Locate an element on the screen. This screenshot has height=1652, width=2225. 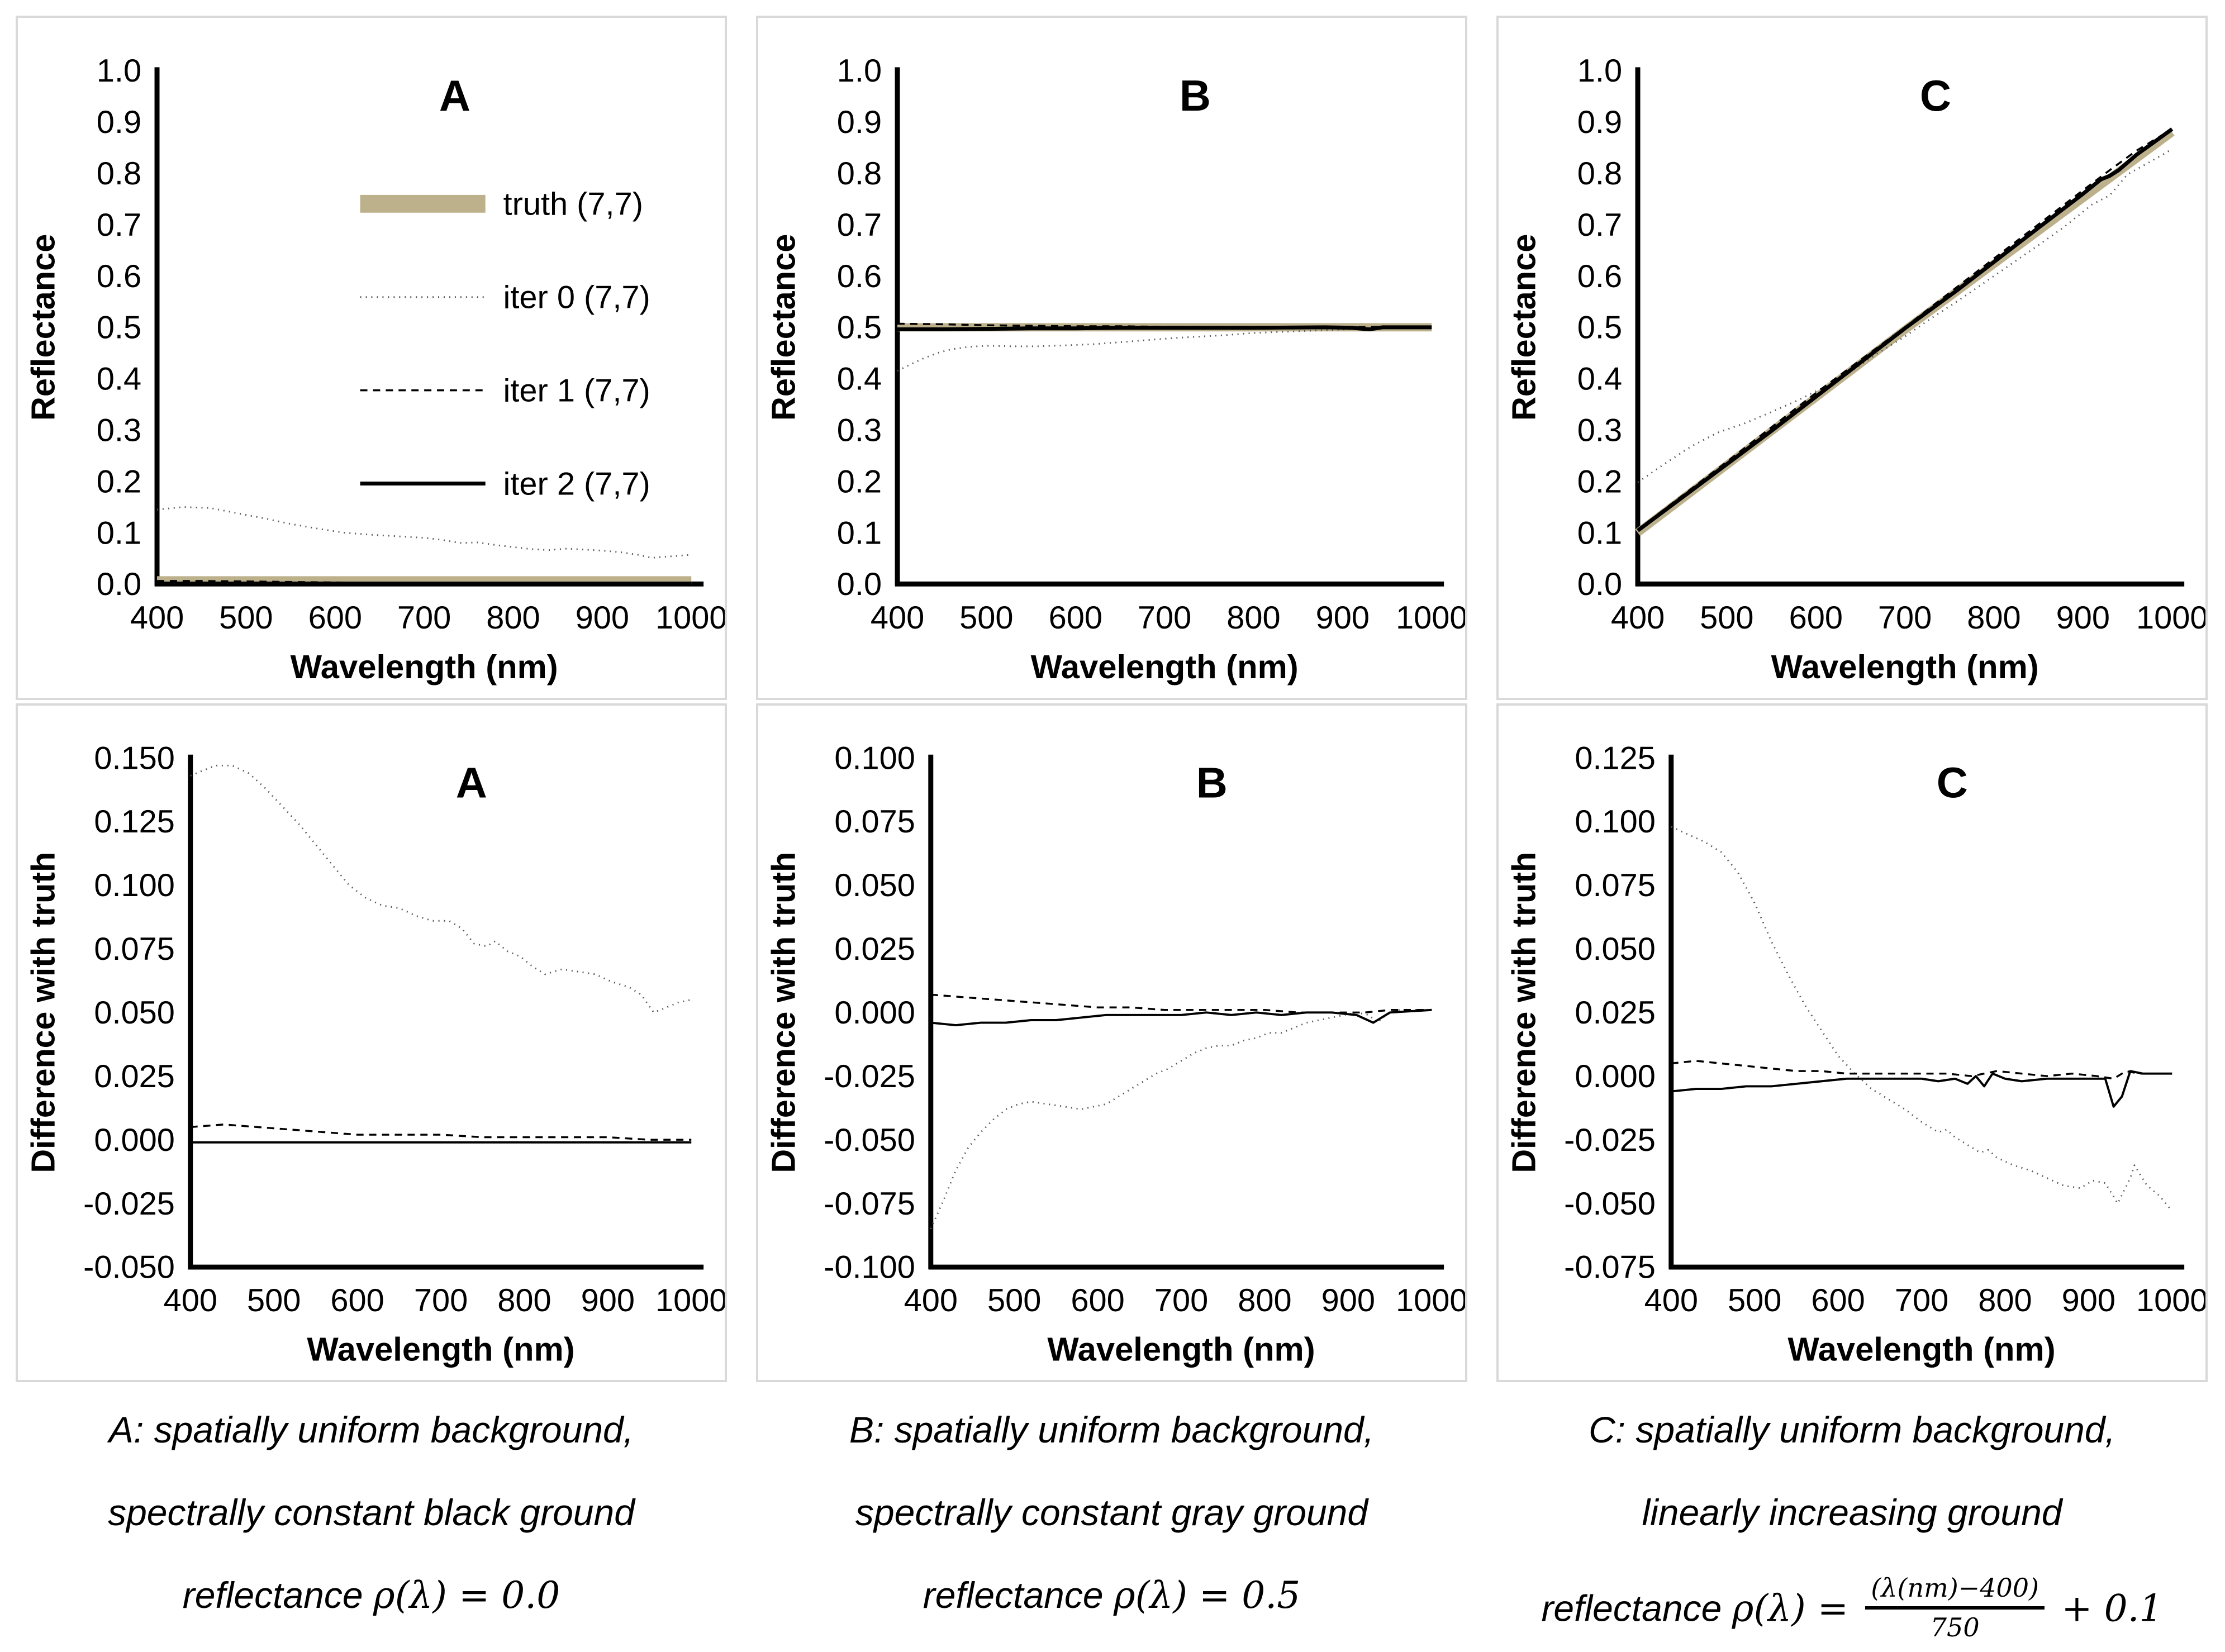
y-tick-label: 0.8 is located at coordinates (1599, 174).